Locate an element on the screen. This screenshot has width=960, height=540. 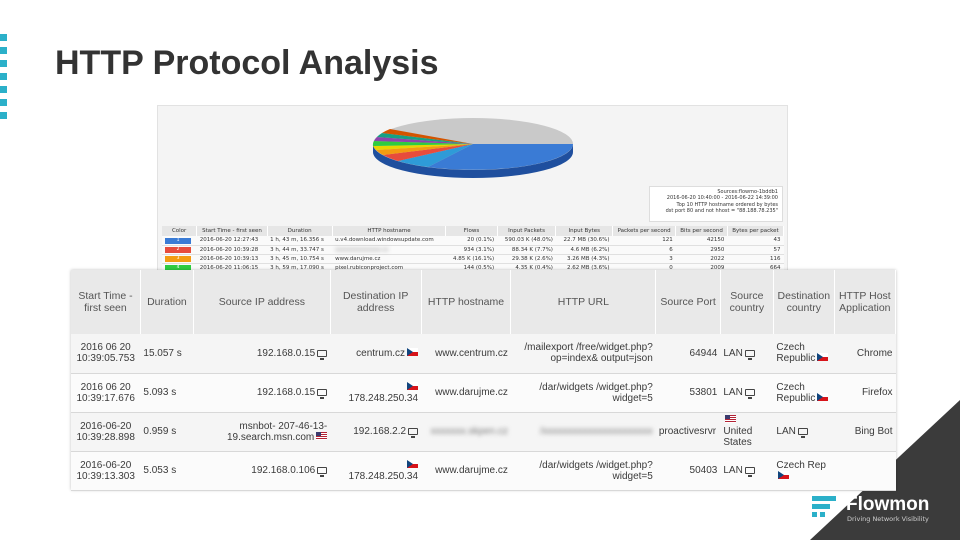
cell: 3.26 MB (4.3%) is located at coordinates (584, 259).